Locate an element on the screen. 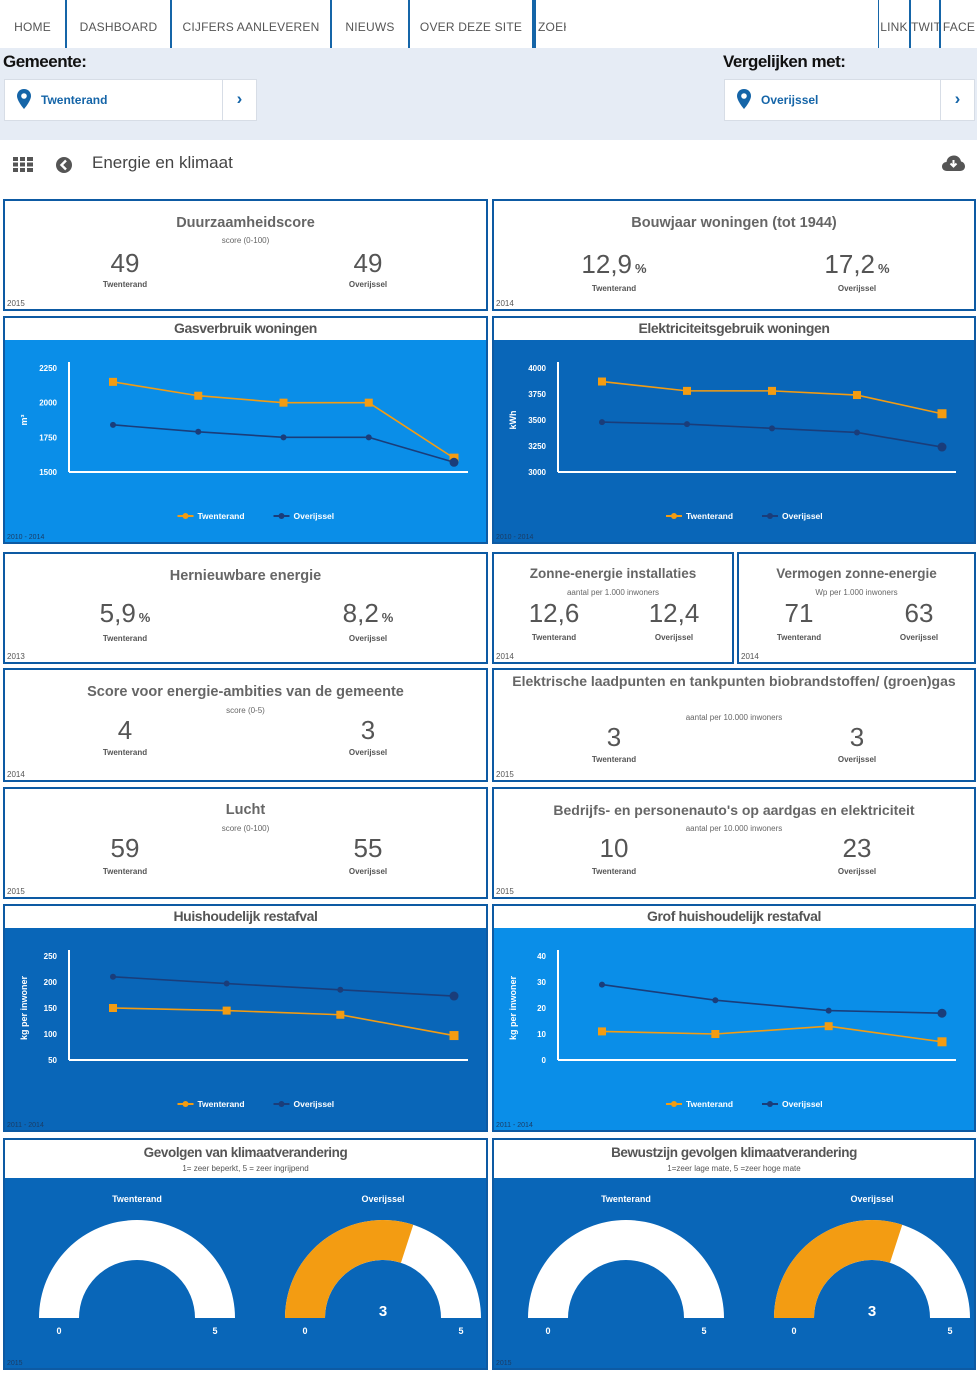 Image resolution: width=977 pixels, height=1376 pixels. value-twenterand: 5,9% is located at coordinates (125, 613).